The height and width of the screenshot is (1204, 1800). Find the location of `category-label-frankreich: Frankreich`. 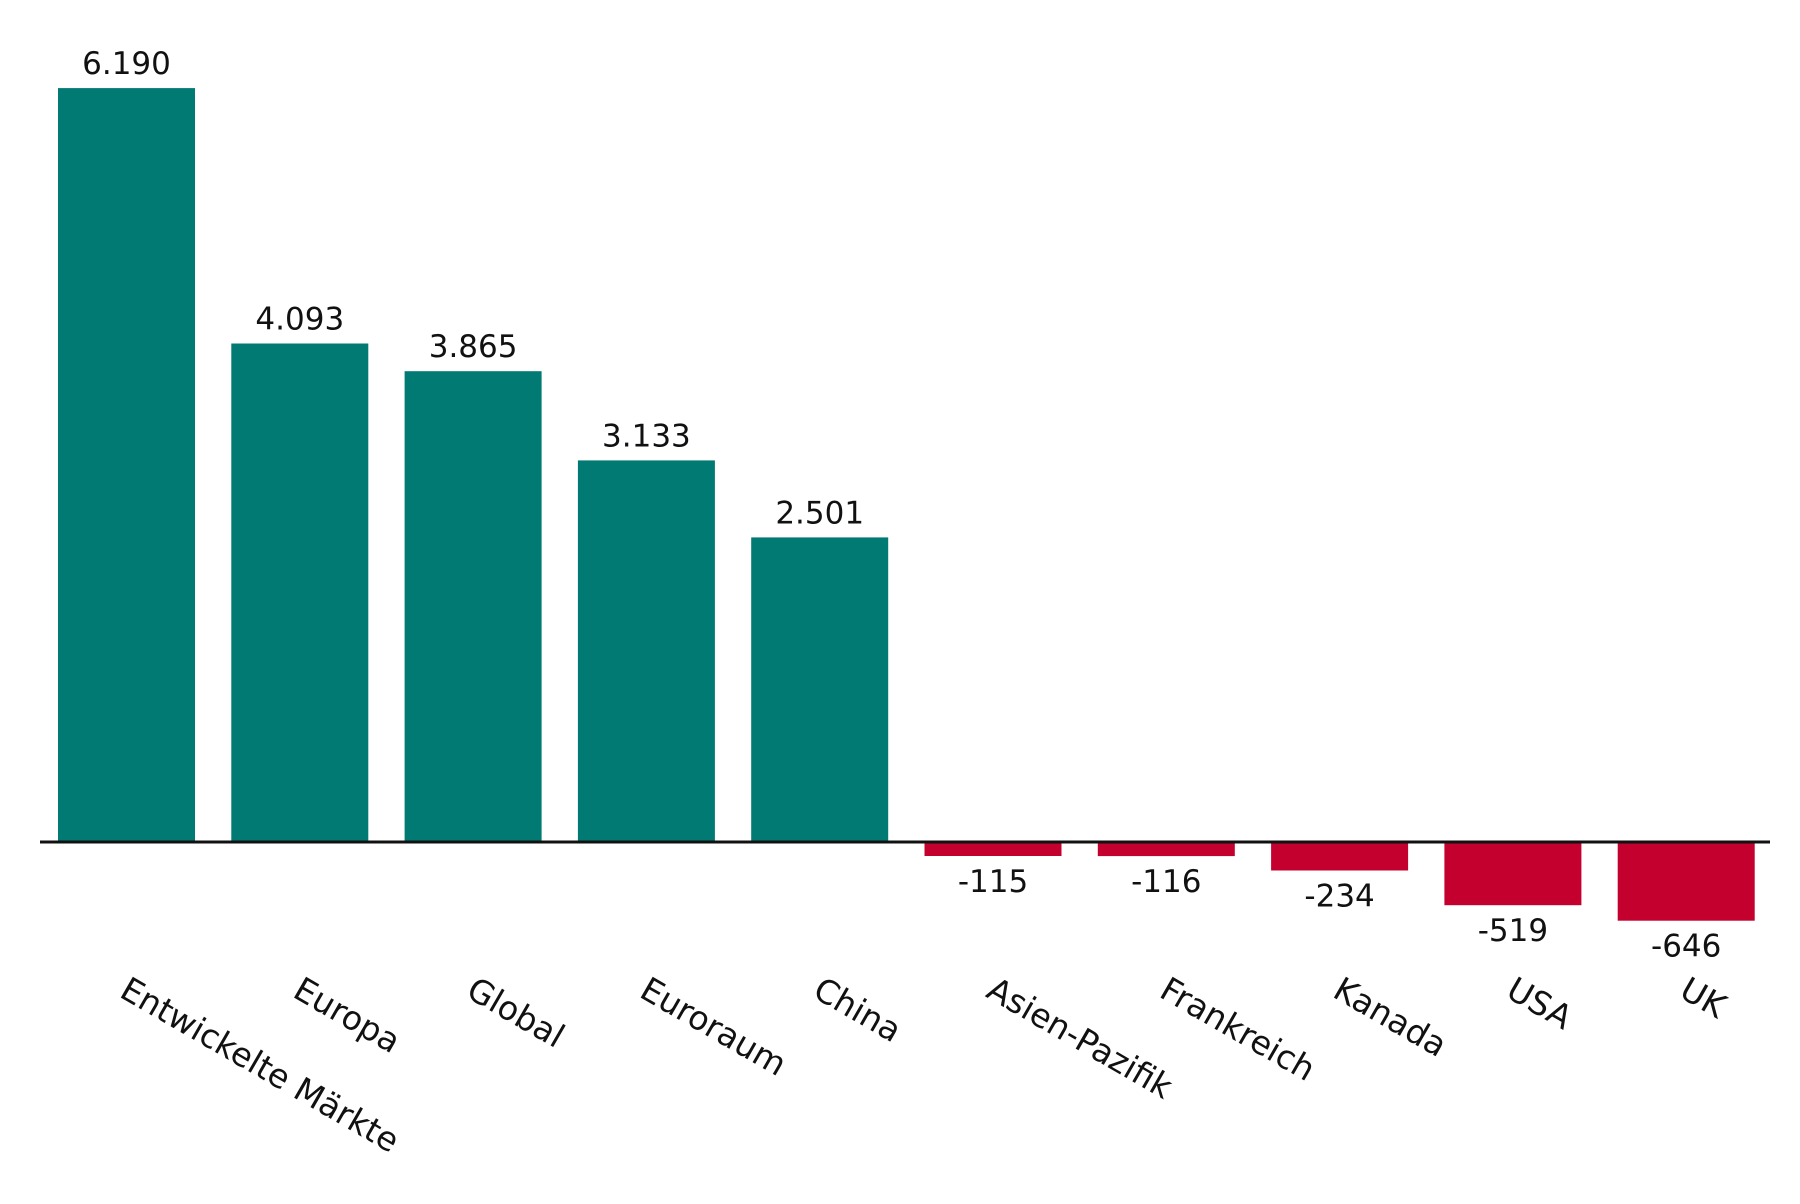

category-label-frankreich: Frankreich is located at coordinates (1238, 1029).